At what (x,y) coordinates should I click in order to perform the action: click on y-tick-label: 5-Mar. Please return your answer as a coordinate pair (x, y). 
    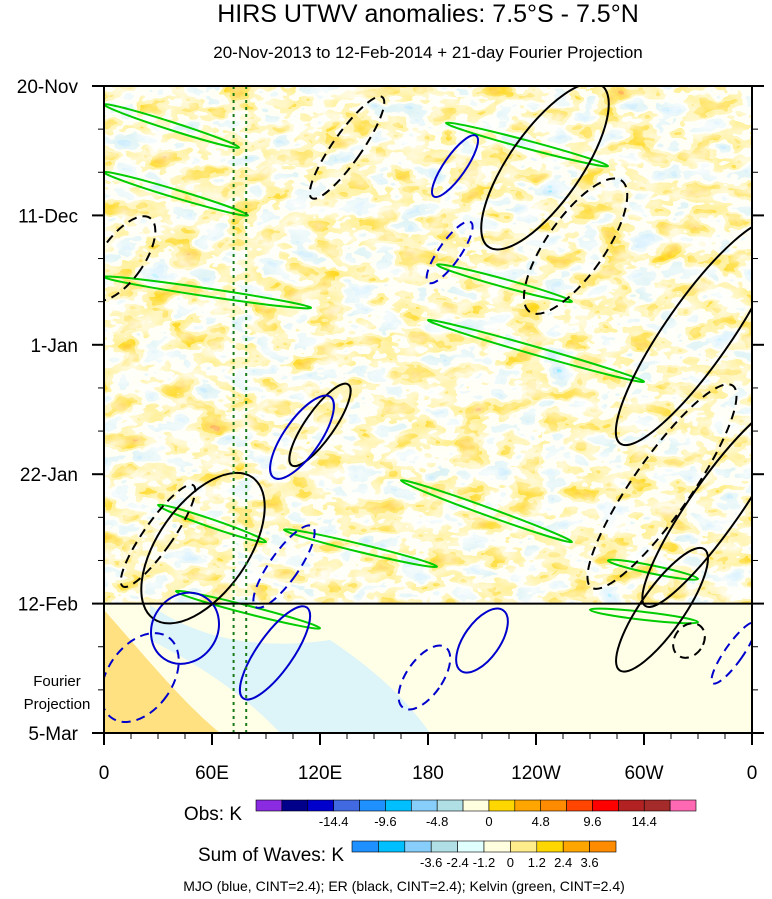
    Looking at the image, I should click on (53, 734).